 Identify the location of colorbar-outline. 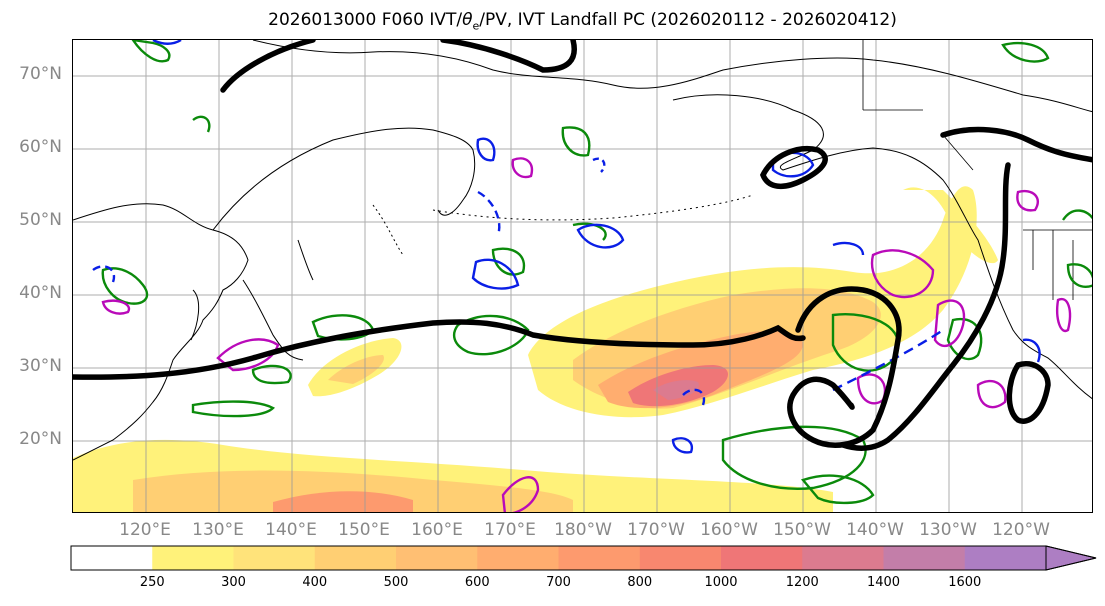
(583, 558).